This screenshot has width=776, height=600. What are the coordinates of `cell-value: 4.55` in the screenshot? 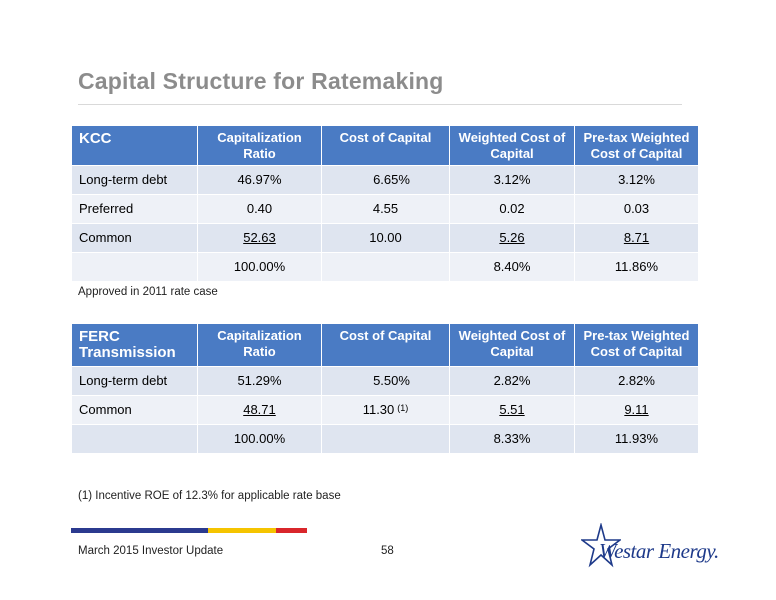 It's located at (385, 208).